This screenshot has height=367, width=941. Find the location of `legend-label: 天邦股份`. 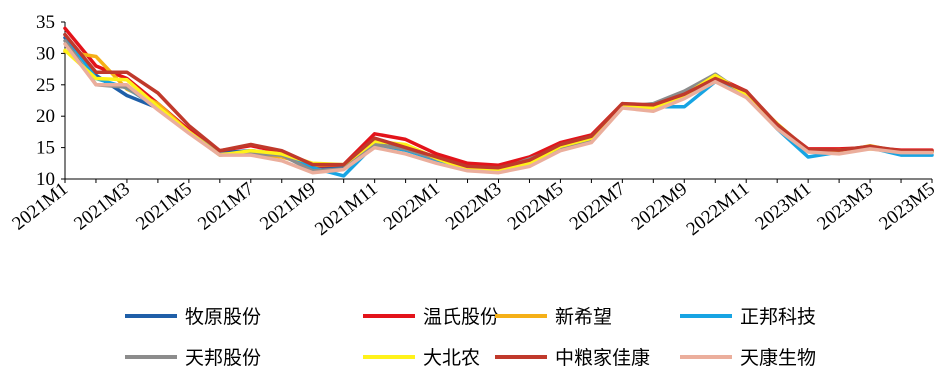

legend-label: 天邦股份 is located at coordinates (223, 357).